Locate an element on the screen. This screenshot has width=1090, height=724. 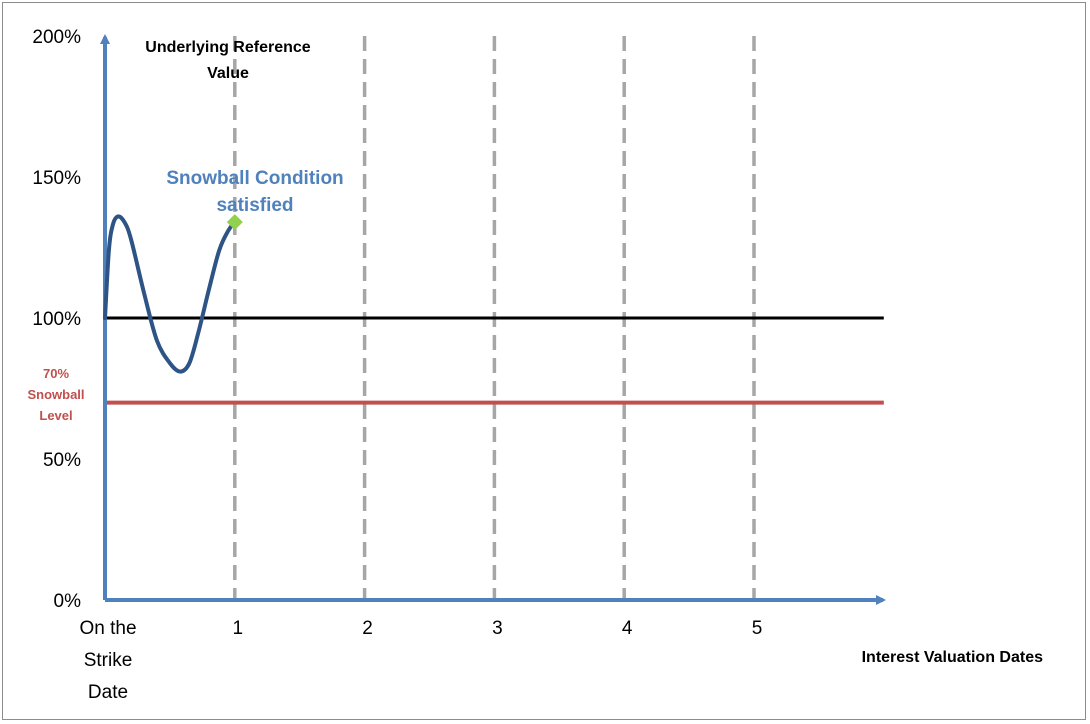
y-tick-label: 100% is located at coordinates (56, 319).